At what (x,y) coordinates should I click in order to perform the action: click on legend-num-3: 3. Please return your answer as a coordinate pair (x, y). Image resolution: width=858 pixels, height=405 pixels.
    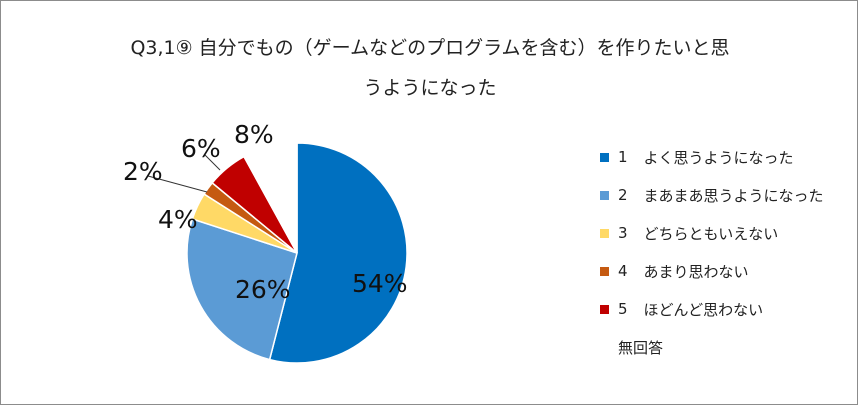
    Looking at the image, I should click on (623, 233).